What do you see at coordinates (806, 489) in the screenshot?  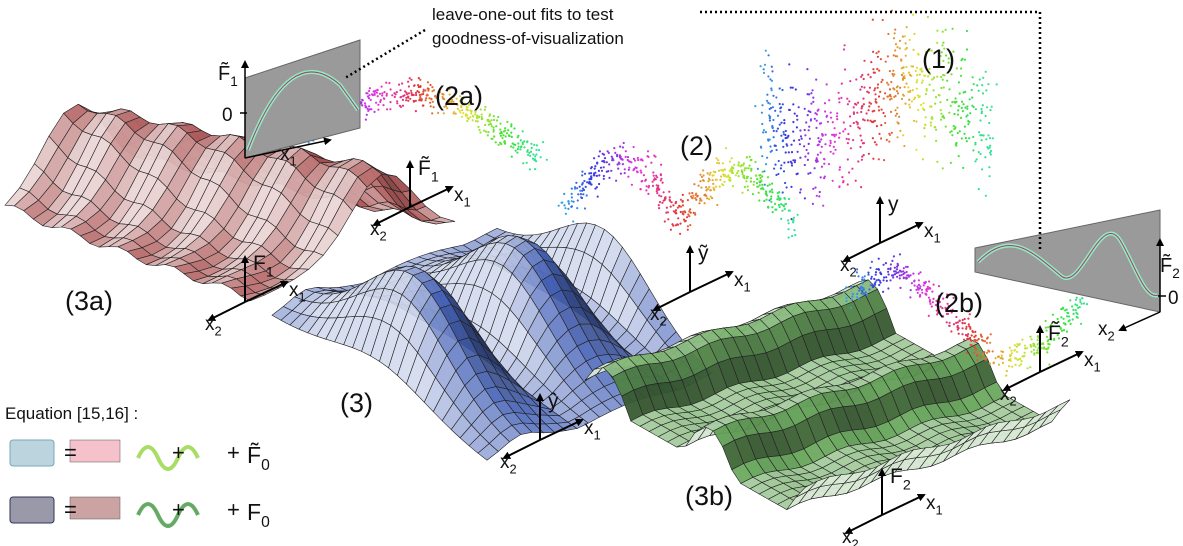 I see `surface-face` at bounding box center [806, 489].